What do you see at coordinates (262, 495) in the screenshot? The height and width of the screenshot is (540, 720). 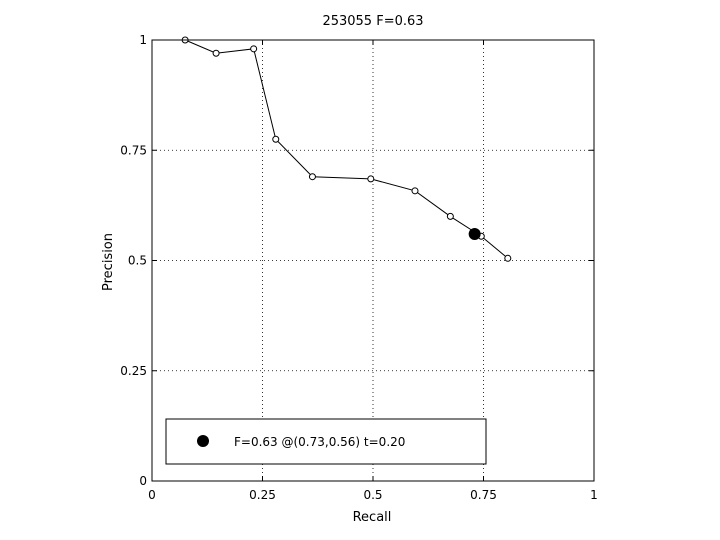 I see `x-tick-label: 0.25` at bounding box center [262, 495].